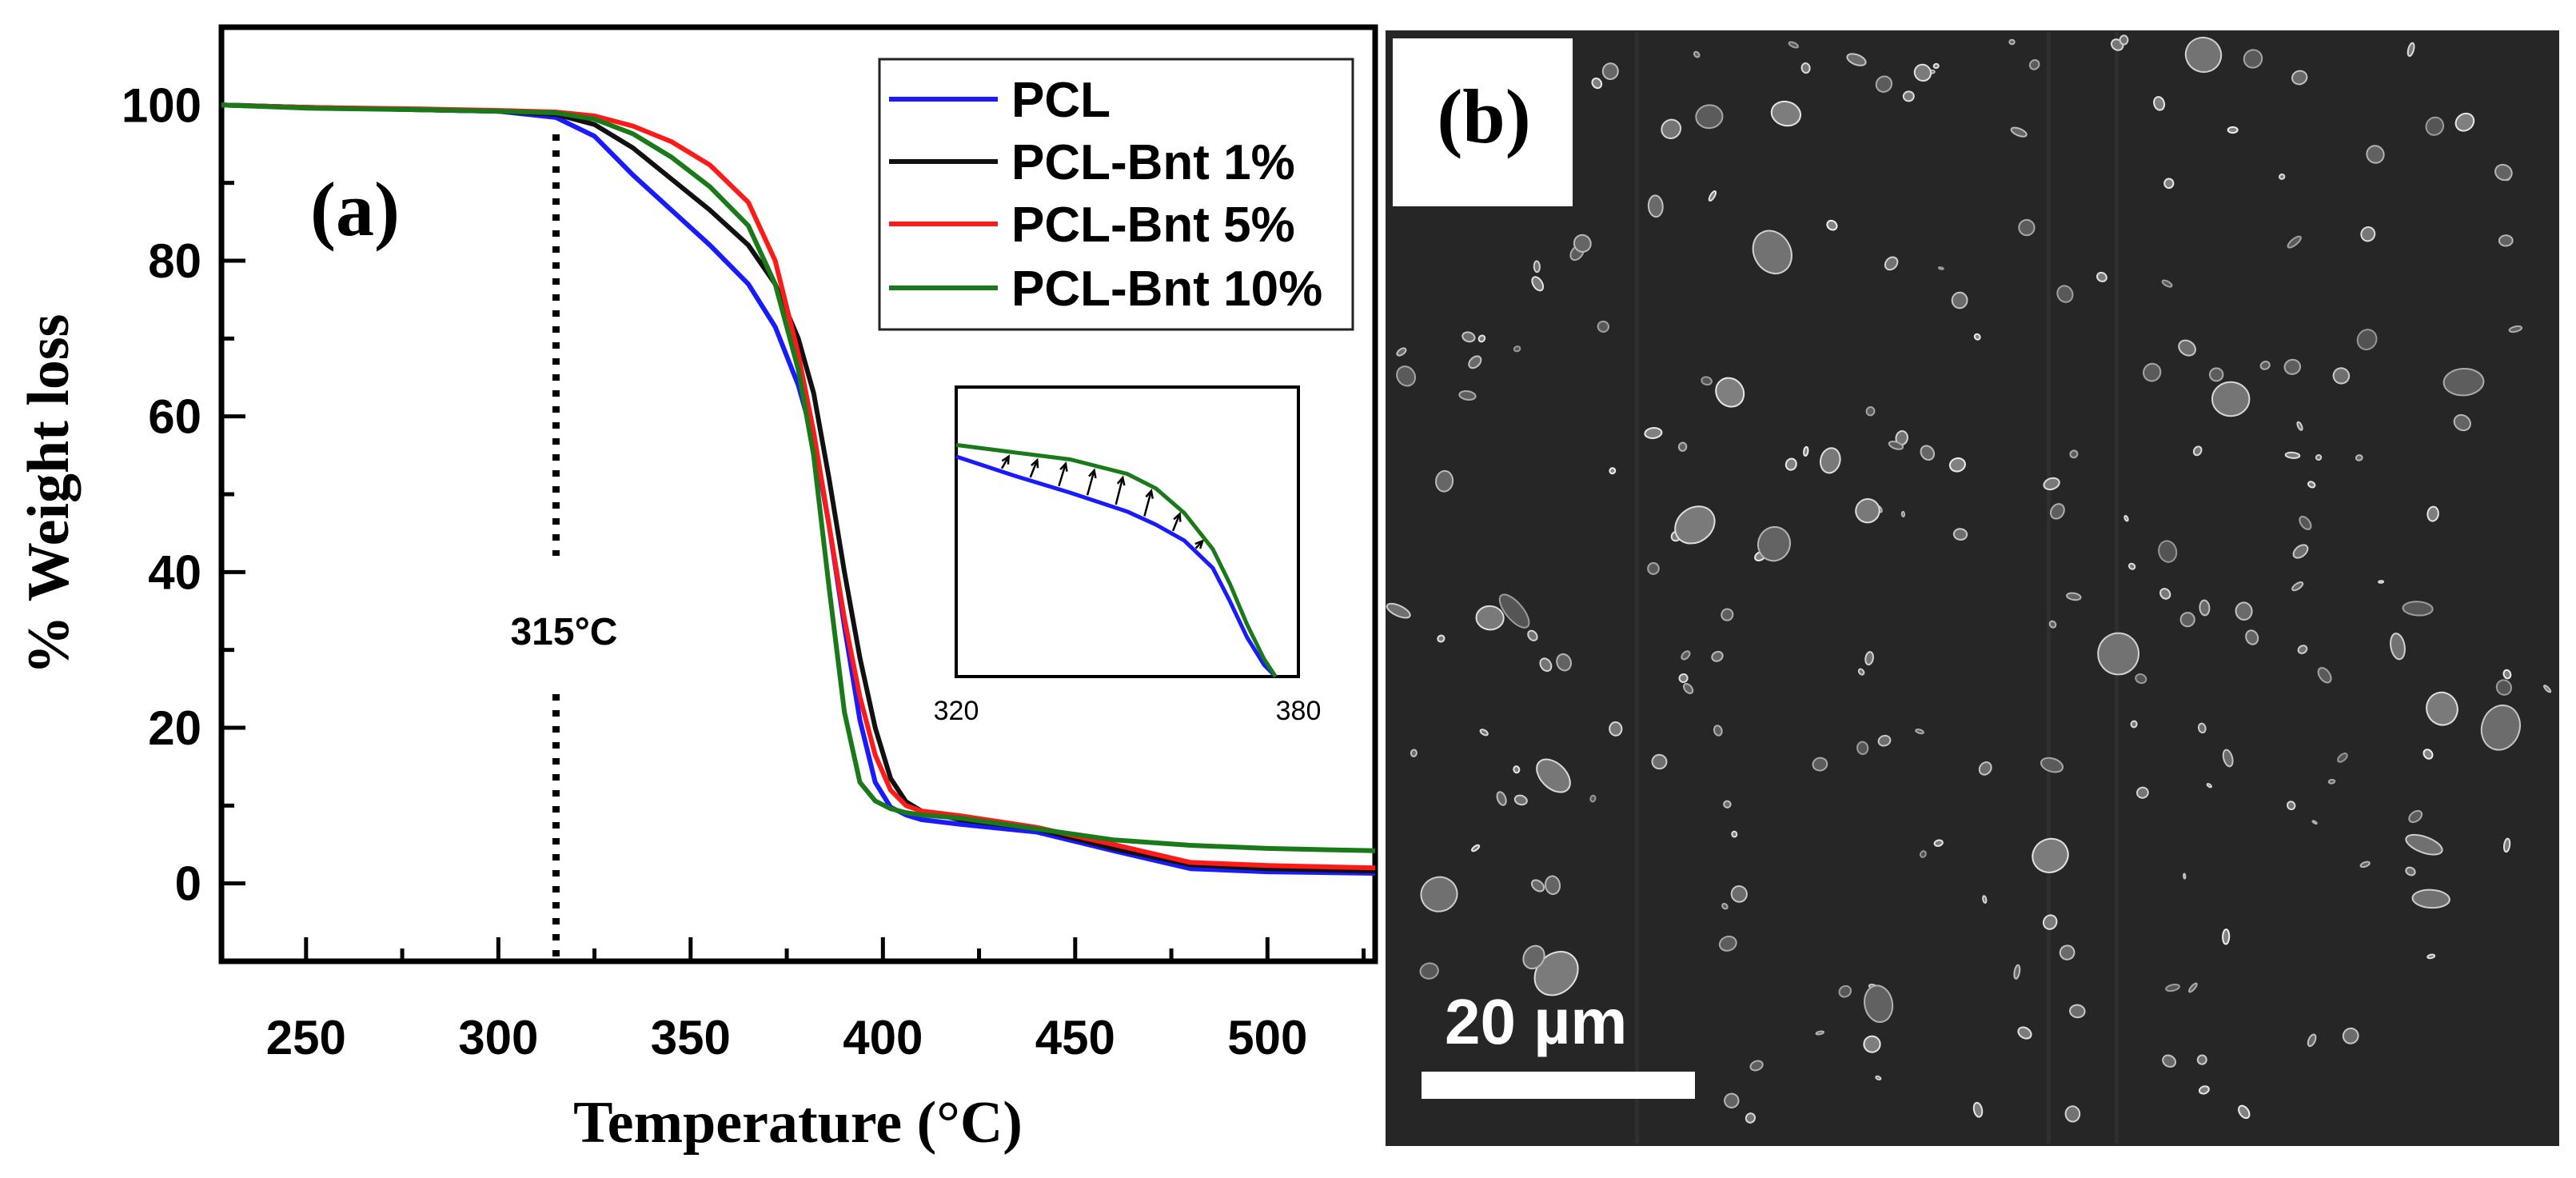  What do you see at coordinates (2049, 588) in the screenshot?
I see `sem-streak` at bounding box center [2049, 588].